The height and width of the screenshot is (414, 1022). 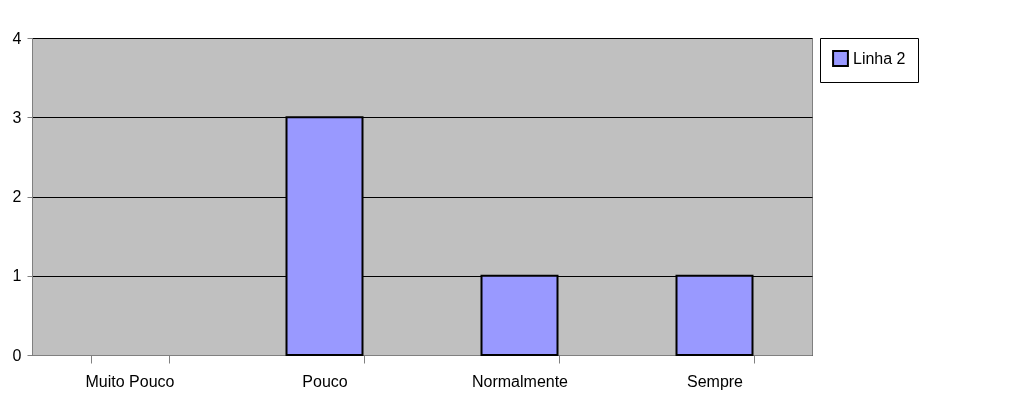 I want to click on legend-label: Linha 2, so click(x=879, y=58).